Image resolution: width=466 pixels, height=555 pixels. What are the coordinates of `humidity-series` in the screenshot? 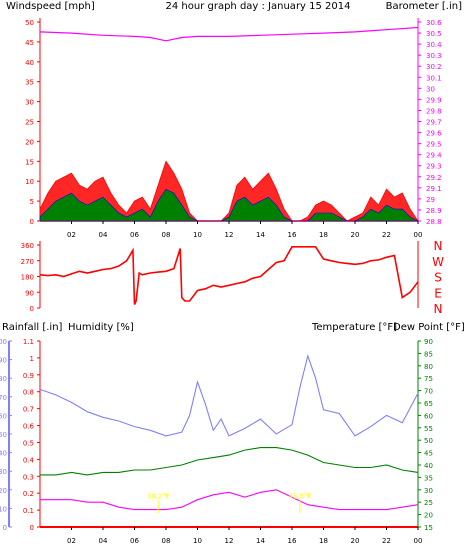 It's located at (229, 395).